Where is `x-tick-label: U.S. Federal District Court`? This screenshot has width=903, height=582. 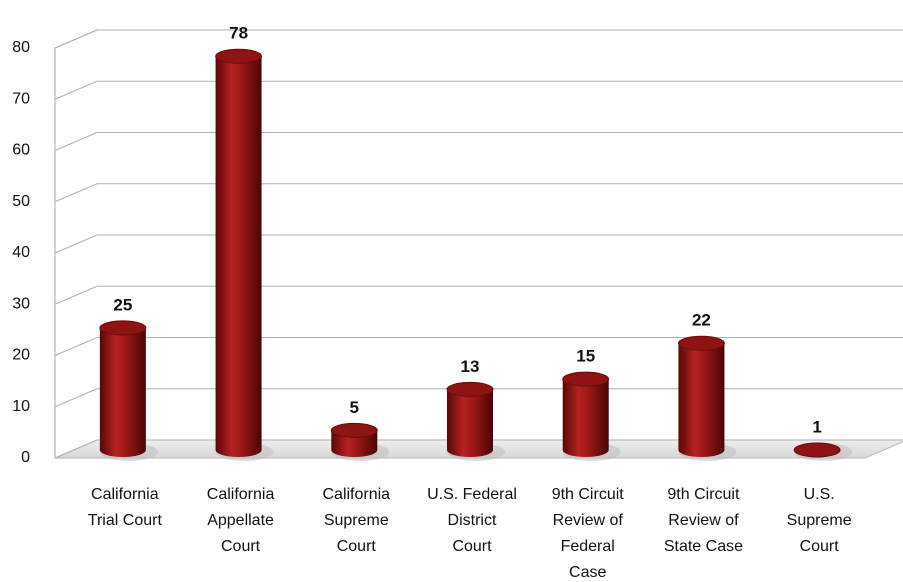
x-tick-label: U.S. Federal District Court is located at coordinates (472, 520).